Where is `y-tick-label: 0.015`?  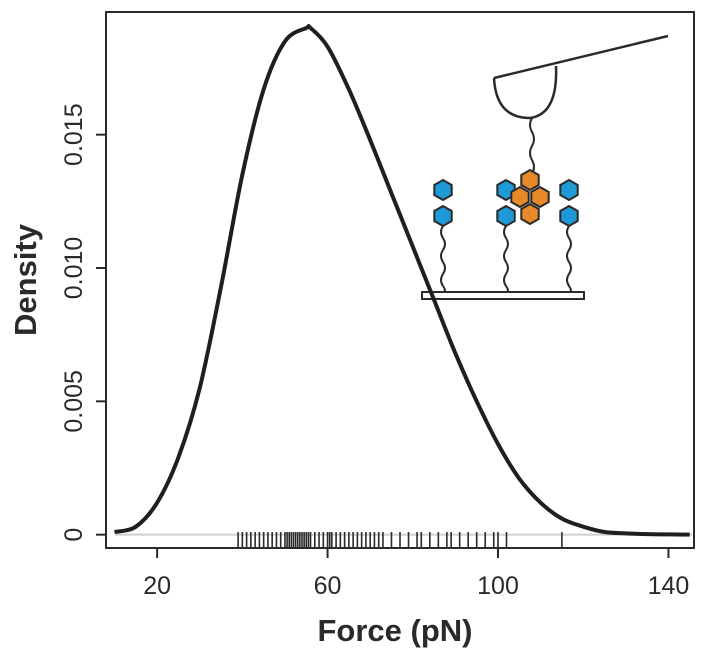 y-tick-label: 0.015 is located at coordinates (74, 134).